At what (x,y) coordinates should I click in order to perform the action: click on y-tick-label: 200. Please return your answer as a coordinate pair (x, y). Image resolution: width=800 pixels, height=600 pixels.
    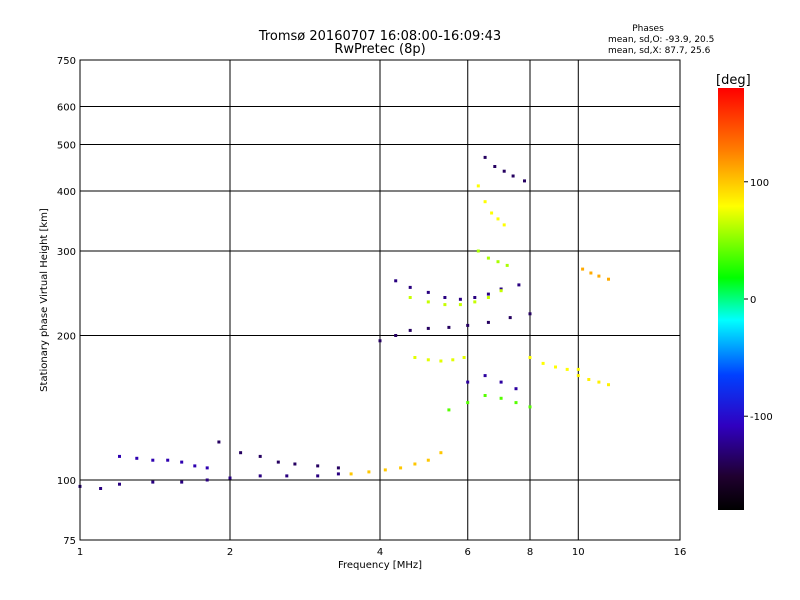
    Looking at the image, I should click on (66, 337).